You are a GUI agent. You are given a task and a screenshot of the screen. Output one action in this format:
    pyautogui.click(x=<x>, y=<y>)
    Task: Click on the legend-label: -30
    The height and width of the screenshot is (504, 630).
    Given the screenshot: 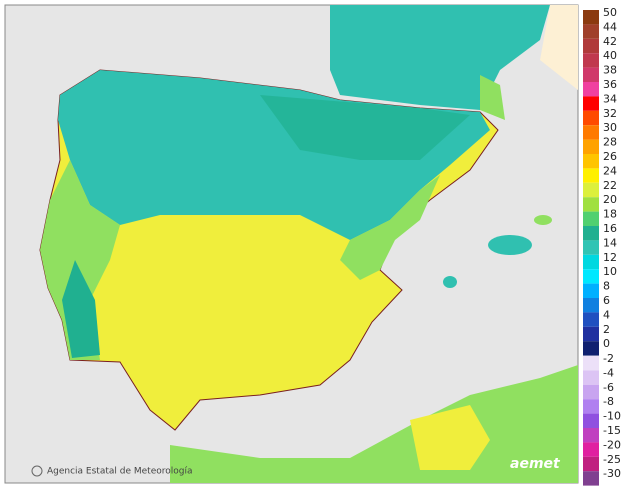 What is the action you would take?
    pyautogui.click(x=612, y=473)
    